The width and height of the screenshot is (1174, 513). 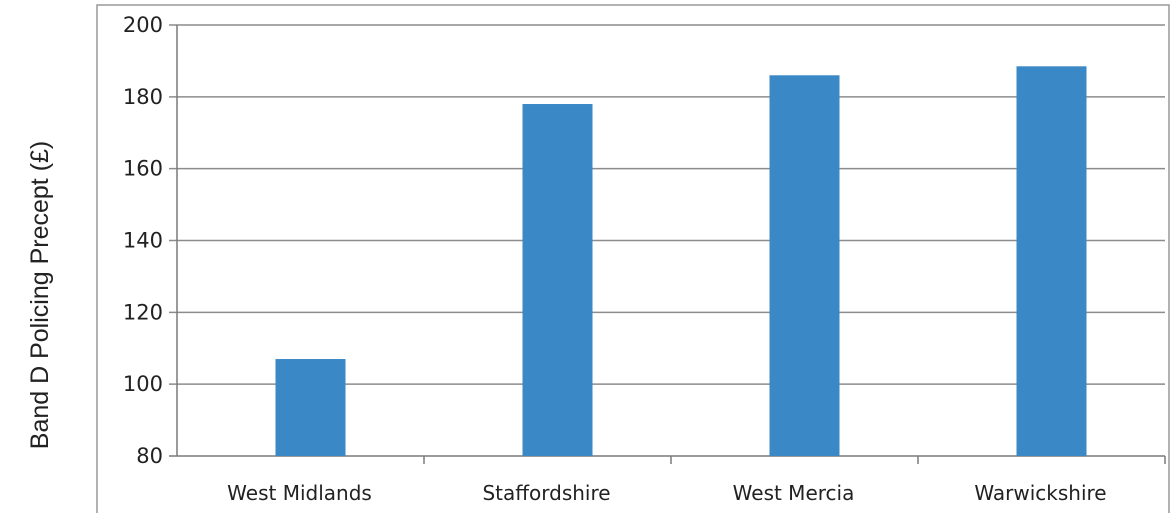 I want to click on y-tick-label: 160, so click(x=143, y=169).